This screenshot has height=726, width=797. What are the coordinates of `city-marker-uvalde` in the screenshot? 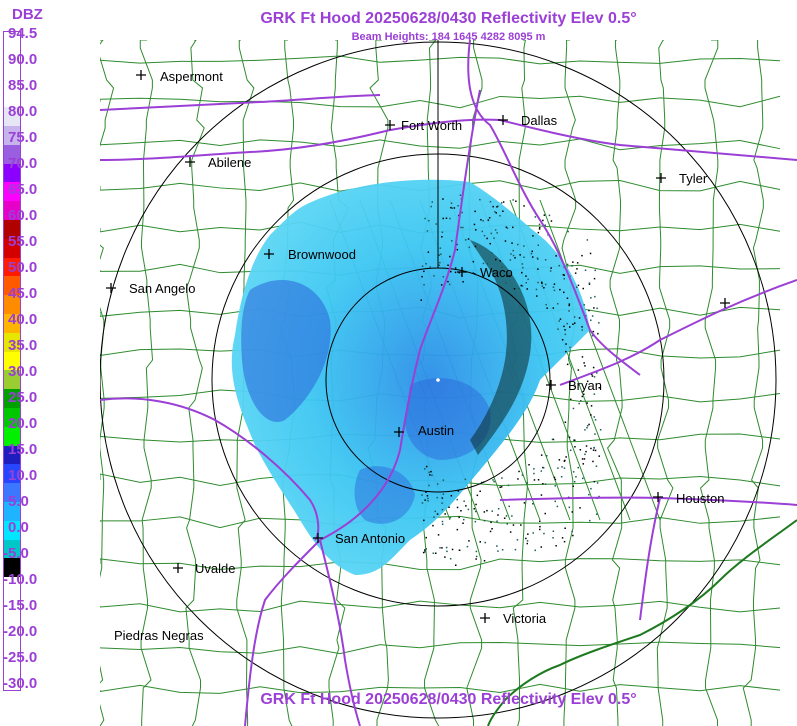 It's located at (178, 568).